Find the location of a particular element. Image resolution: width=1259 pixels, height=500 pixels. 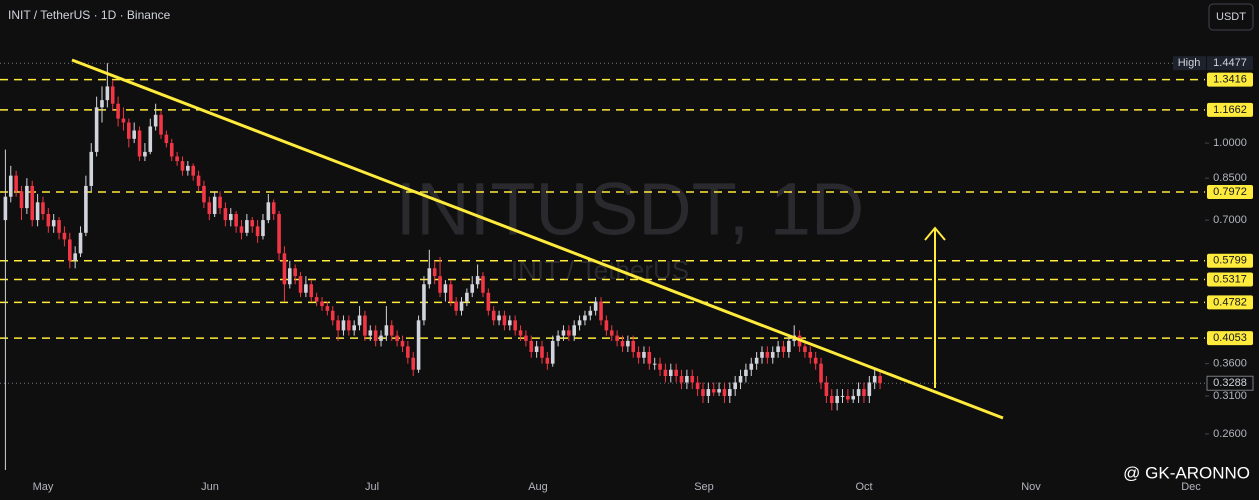

y-tick-label: 0.3600 is located at coordinates (1230, 364).